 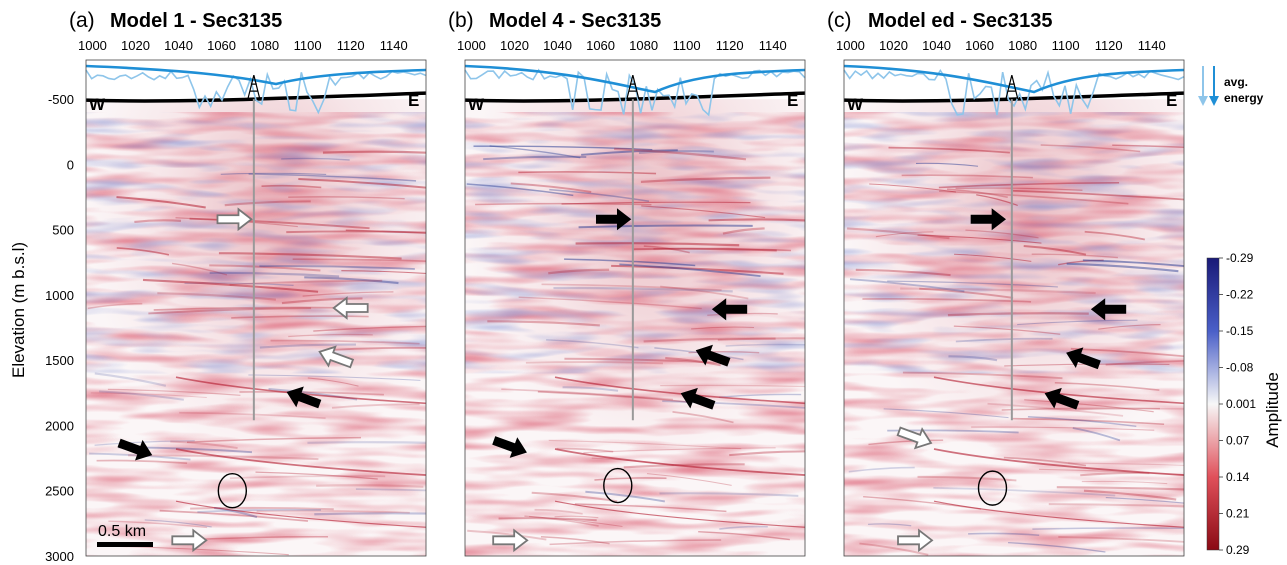 What do you see at coordinates (1238, 477) in the screenshot?
I see `colorbar-tick-label: 0.14` at bounding box center [1238, 477].